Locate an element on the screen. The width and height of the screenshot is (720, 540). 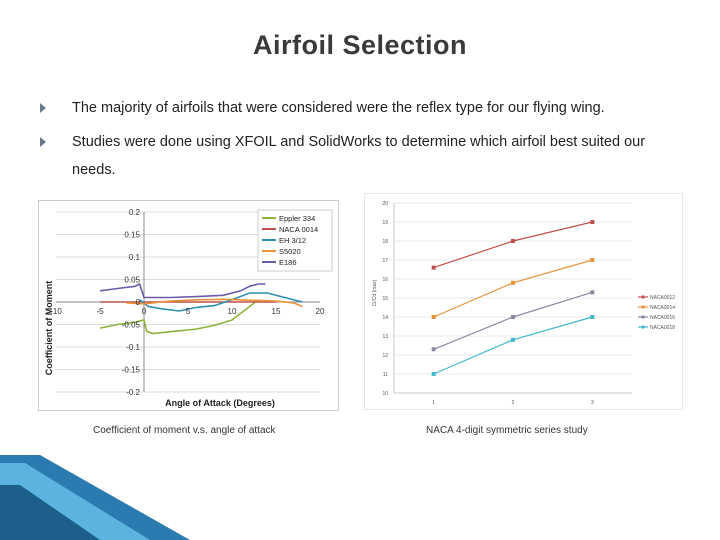
legend-entry: NACA0018 is located at coordinates (662, 328).